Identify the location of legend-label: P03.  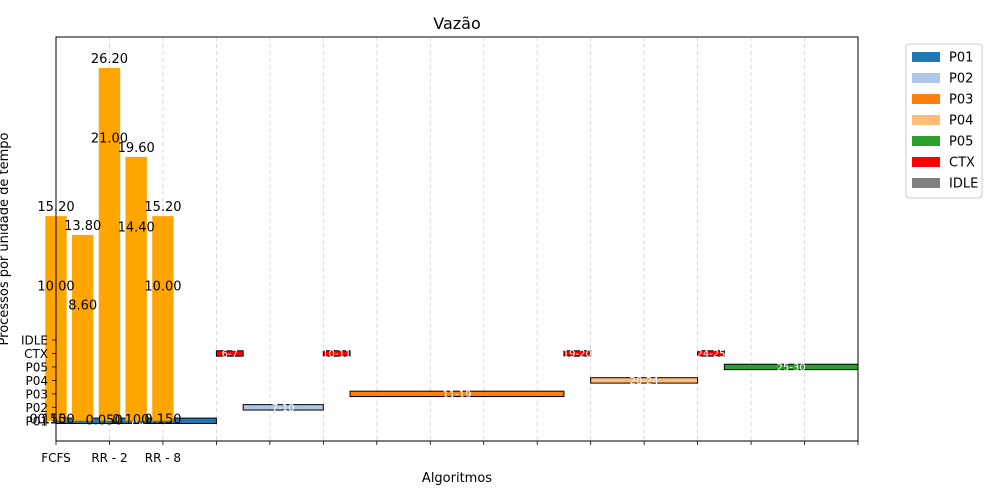
(961, 100).